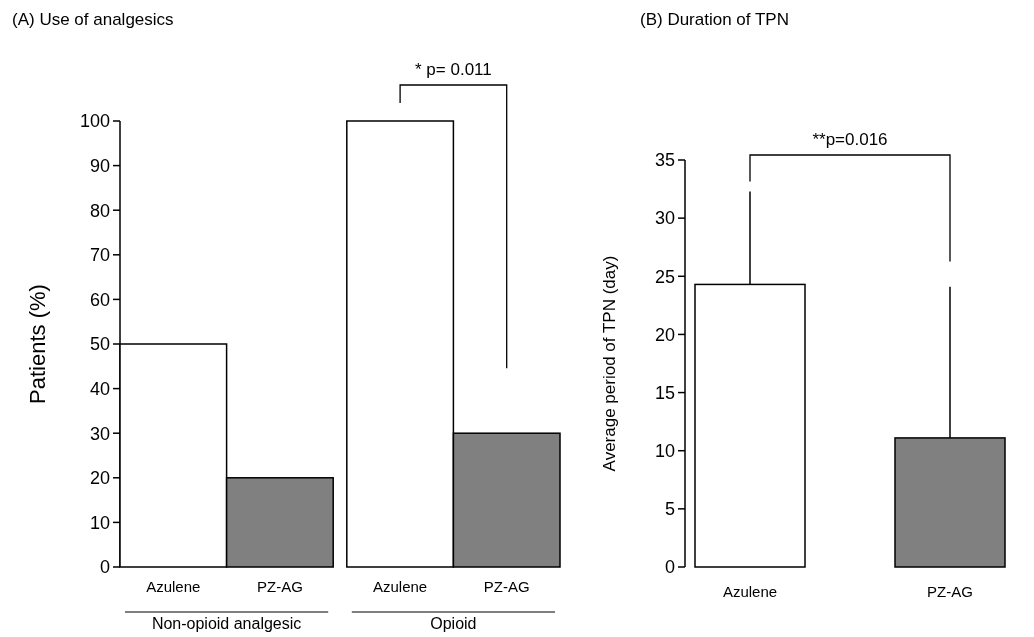  I want to click on y-axis-title: Patients (%), so click(37, 344).